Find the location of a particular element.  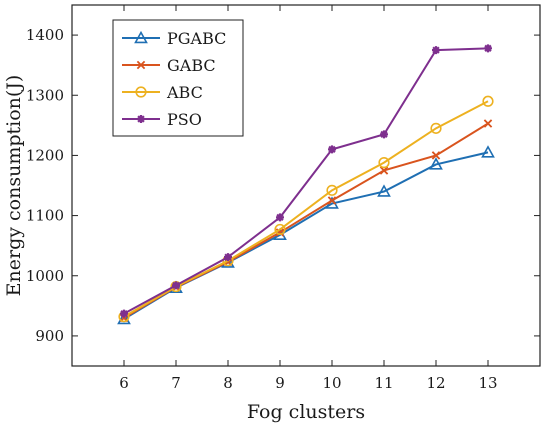

legend-item-pso: PSO is located at coordinates (162, 119).